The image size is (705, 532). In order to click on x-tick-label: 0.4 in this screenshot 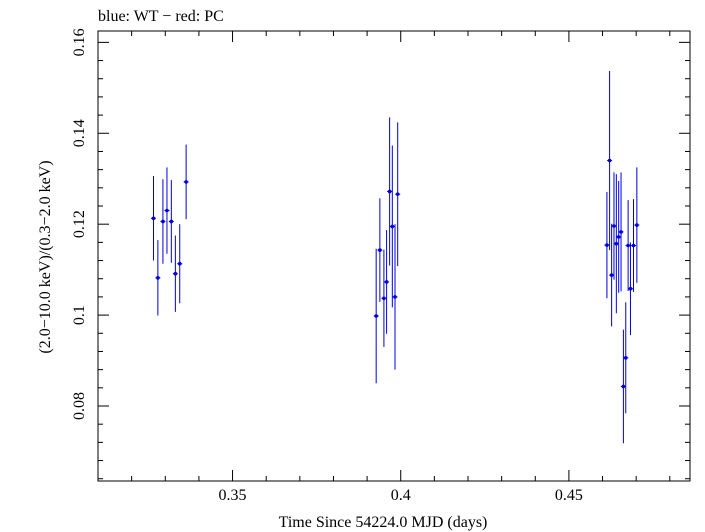, I will do `click(401, 495)`.